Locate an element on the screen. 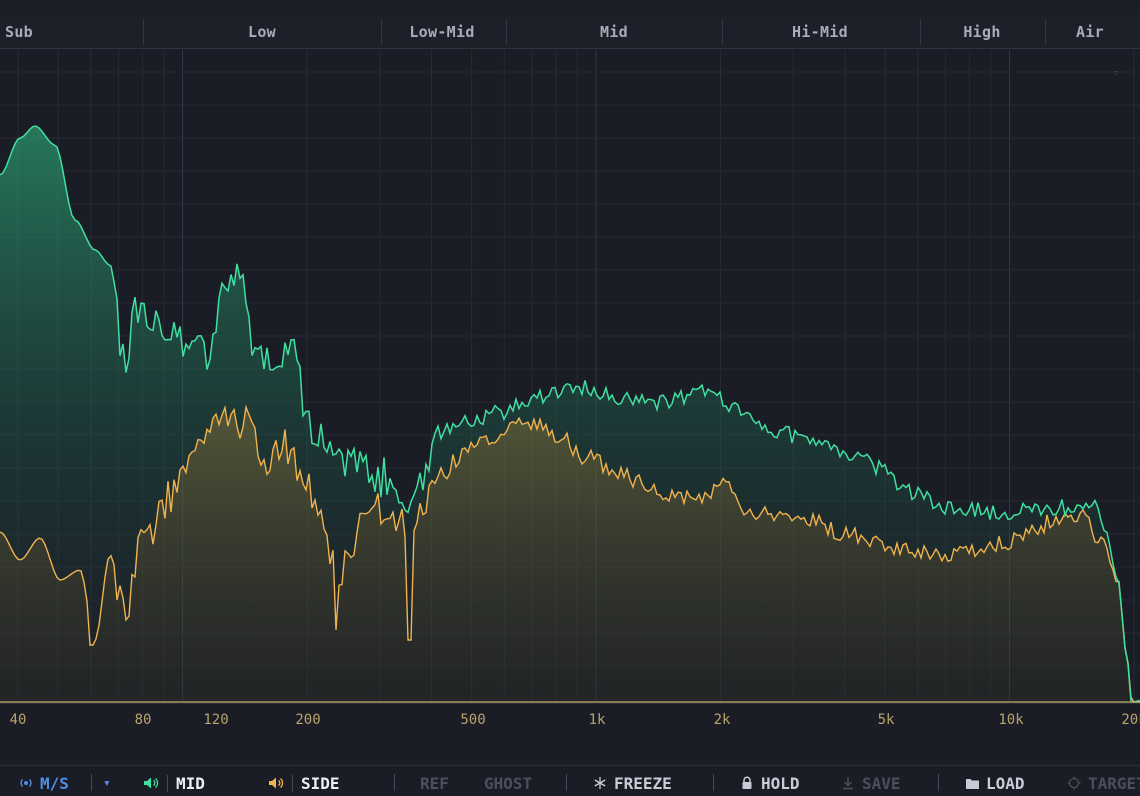 This screenshot has width=1140, height=796. ghost-label: GHOST is located at coordinates (508, 783).